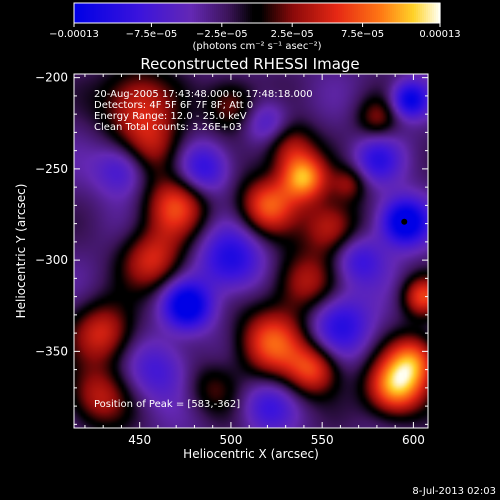  I want to click on annotation-total-counts: Clean Total counts: 3.26E+03, so click(168, 127).